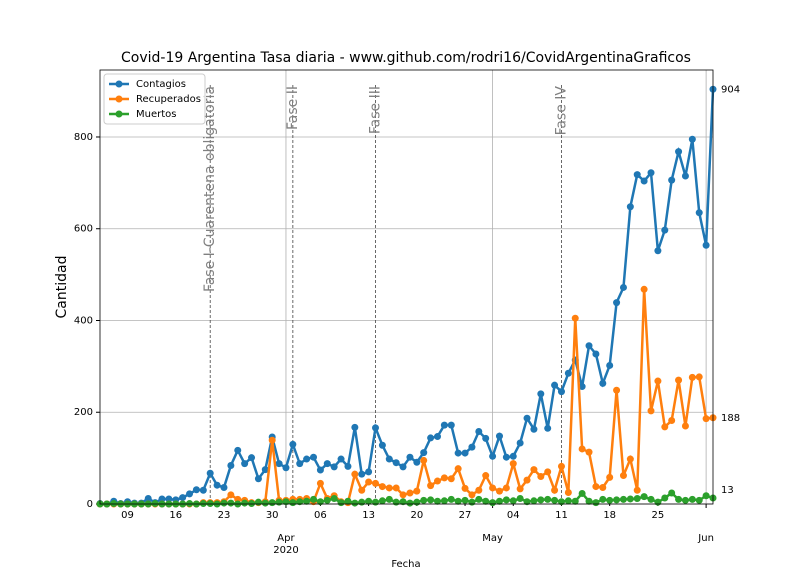  Describe the element at coordinates (416, 515) in the screenshot. I see `x-tick-label: 20` at that location.